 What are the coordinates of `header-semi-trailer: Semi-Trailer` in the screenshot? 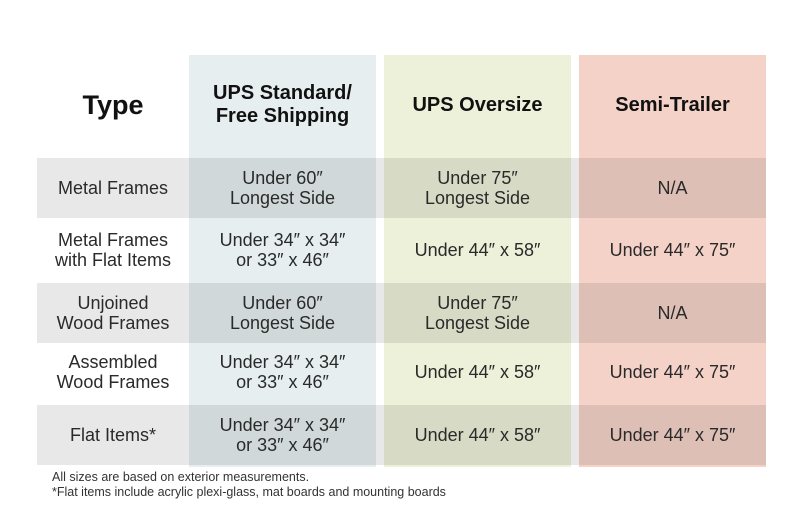 It's located at (672, 105).